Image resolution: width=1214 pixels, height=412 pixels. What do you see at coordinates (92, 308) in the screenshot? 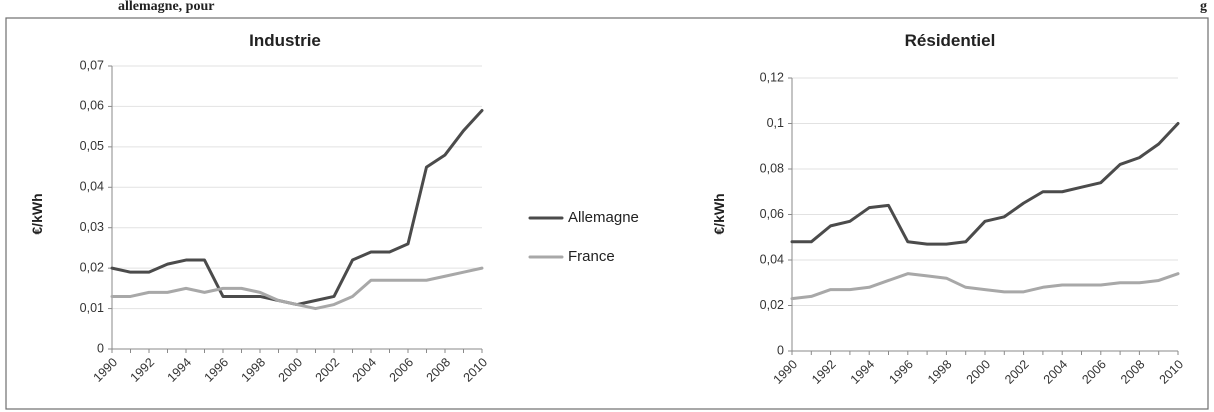
I see `y-tick-label: 0,01` at bounding box center [92, 308].